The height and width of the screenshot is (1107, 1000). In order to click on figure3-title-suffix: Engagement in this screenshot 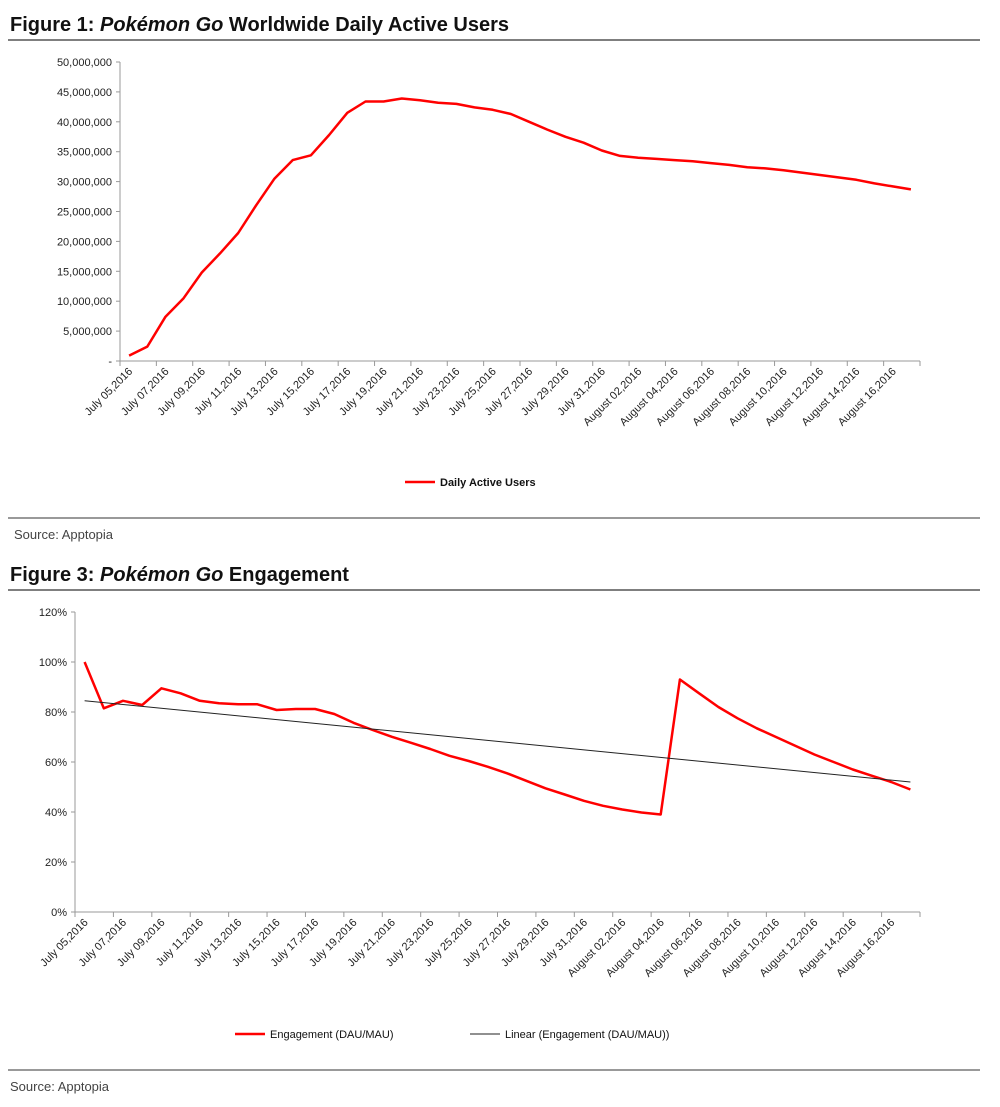, I will do `click(286, 575)`.